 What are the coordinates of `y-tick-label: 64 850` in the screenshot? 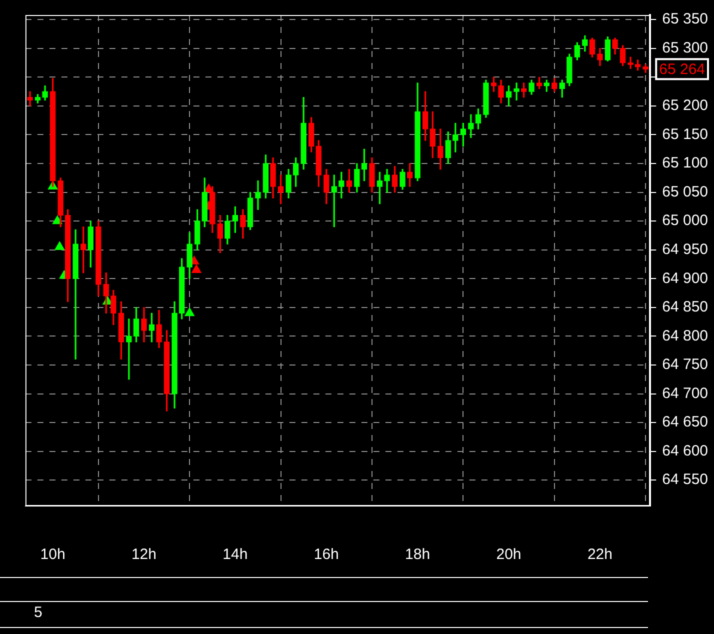 It's located at (685, 307).